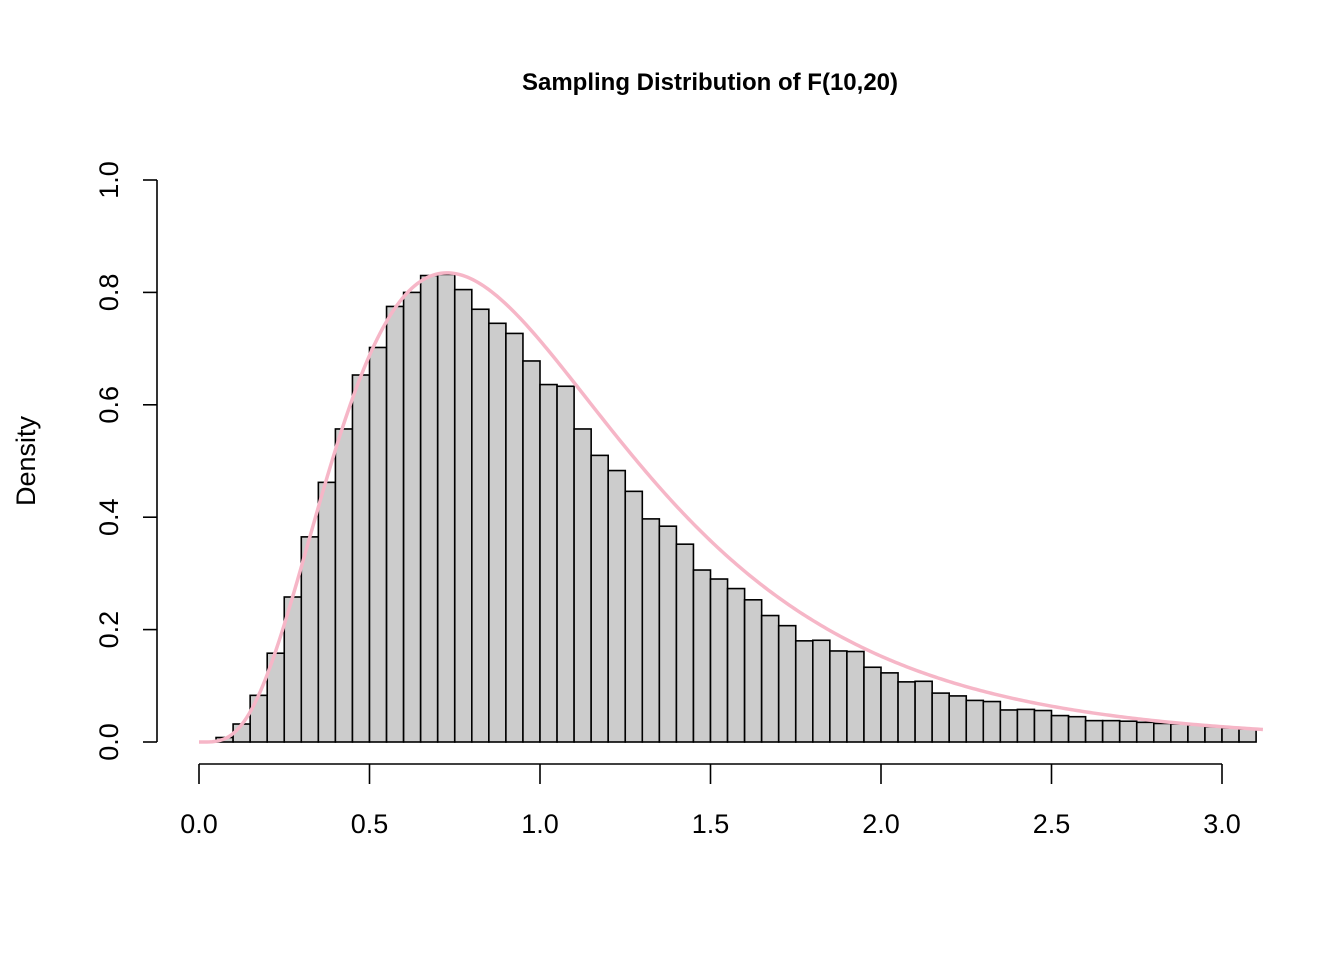 The width and height of the screenshot is (1344, 960). Describe the element at coordinates (126, 461) in the screenshot. I see `y-axis: 0.0 0.2 0.4 0.6 0.8 1.0` at that location.